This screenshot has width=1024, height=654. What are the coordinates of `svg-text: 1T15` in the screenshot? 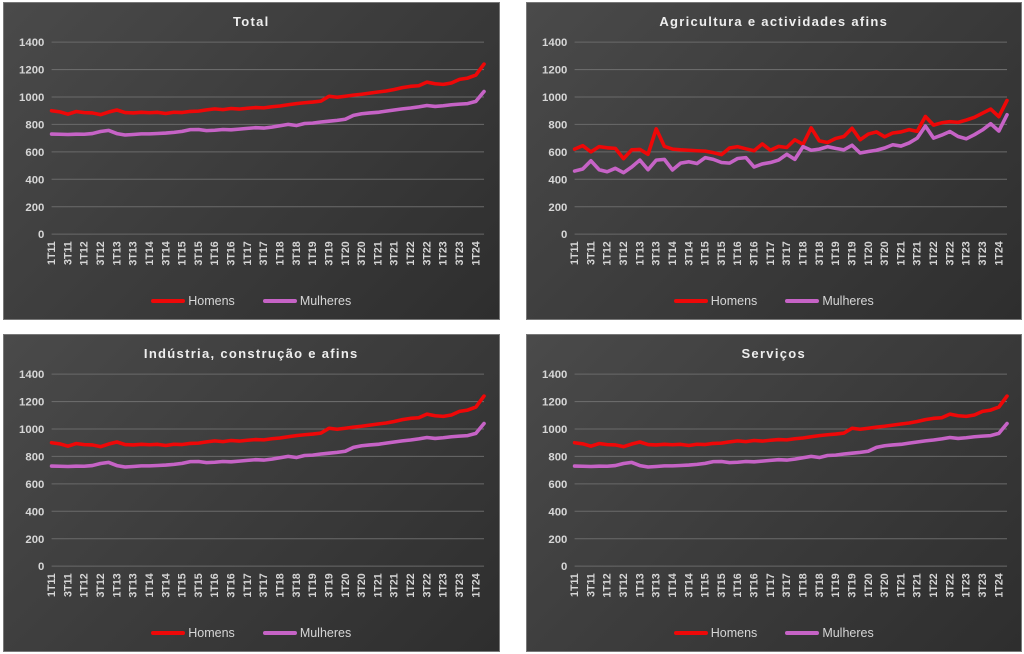 It's located at (183, 253).